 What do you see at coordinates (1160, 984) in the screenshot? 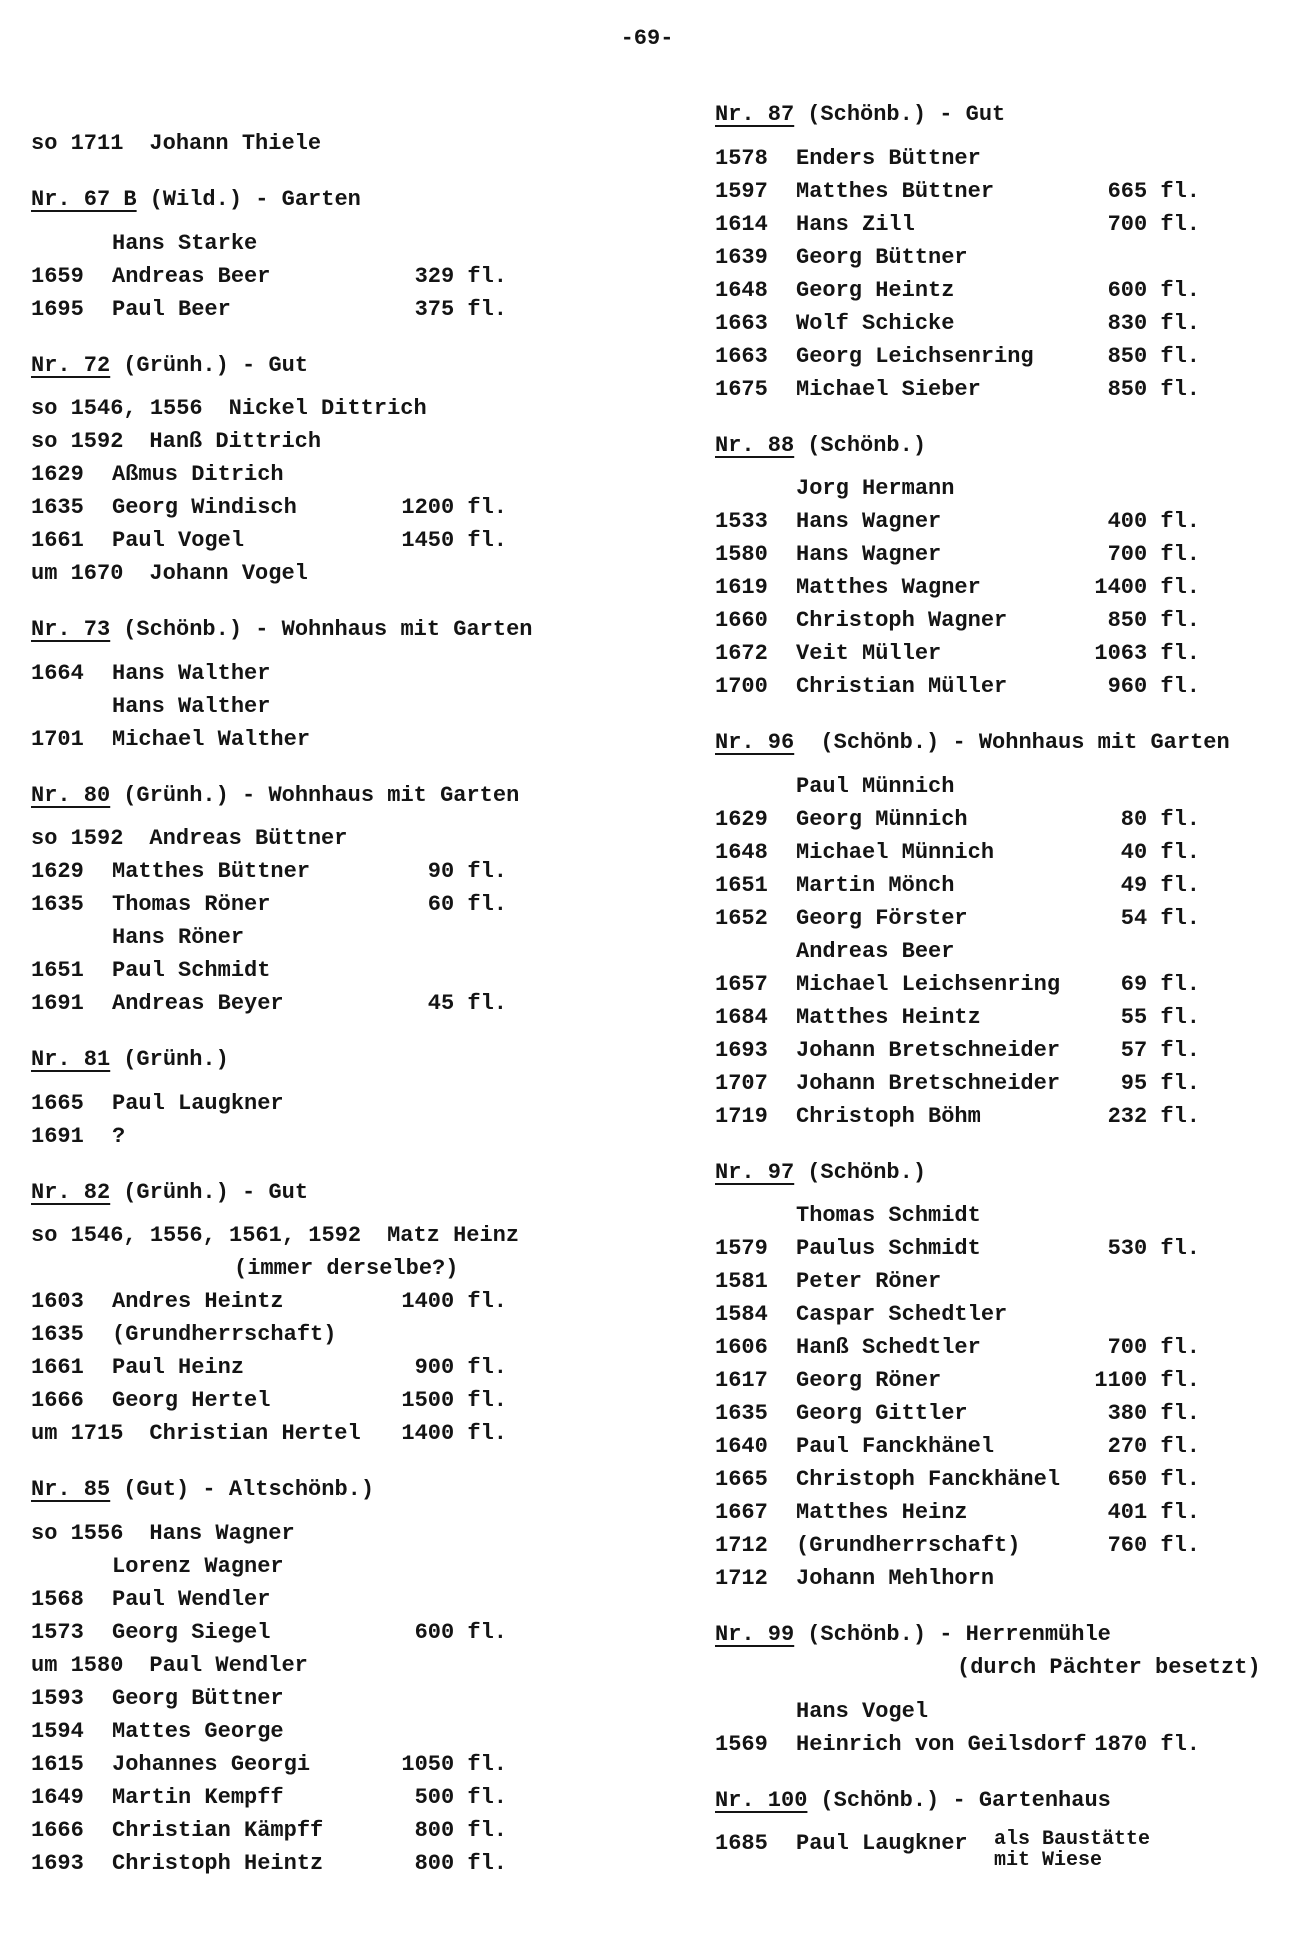
I see `price-value: 69 fl.` at bounding box center [1160, 984].